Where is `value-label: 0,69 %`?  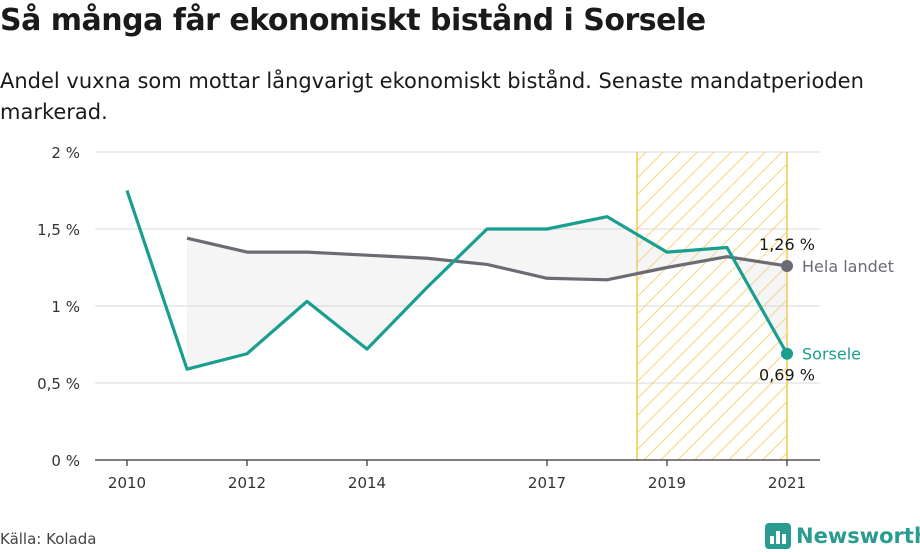
value-label: 0,69 % is located at coordinates (787, 375).